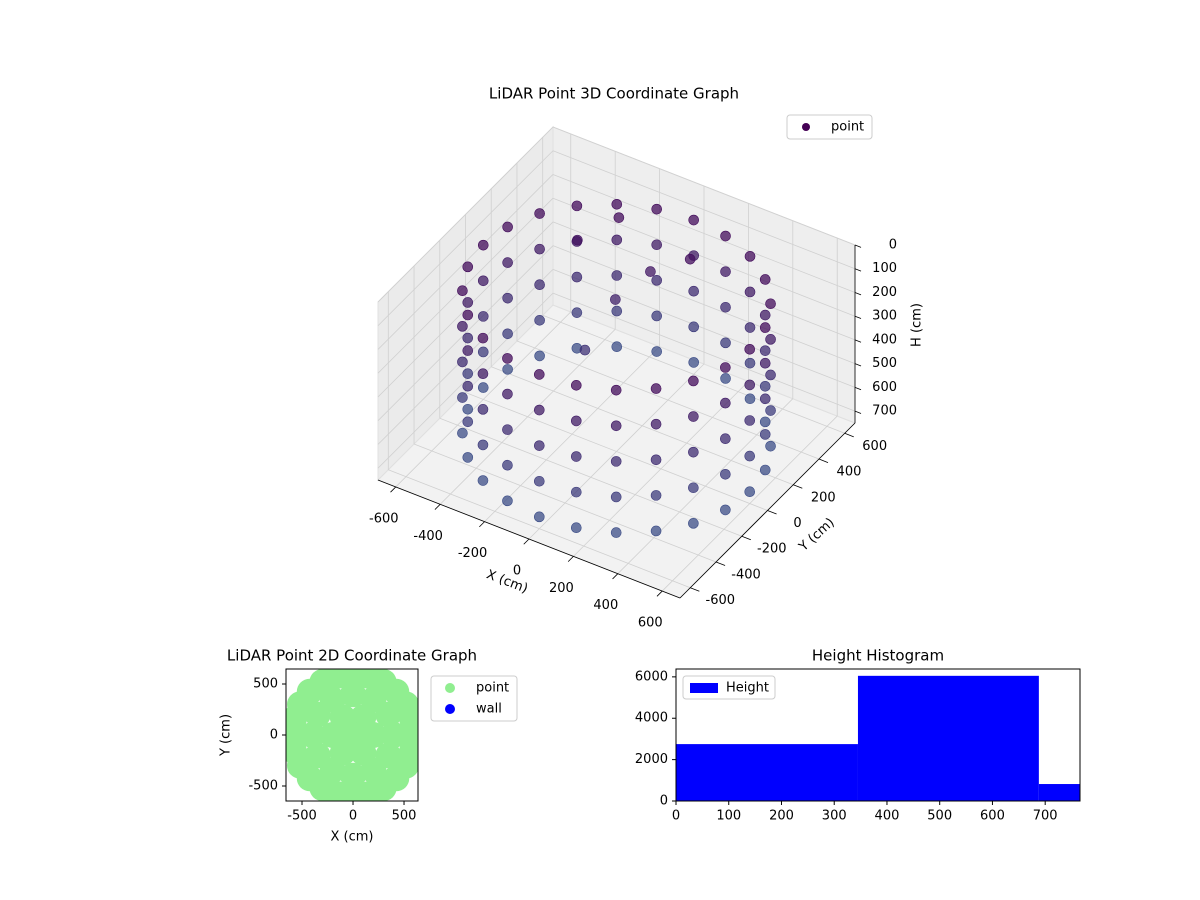  I want to click on legend-label: point, so click(492, 688).